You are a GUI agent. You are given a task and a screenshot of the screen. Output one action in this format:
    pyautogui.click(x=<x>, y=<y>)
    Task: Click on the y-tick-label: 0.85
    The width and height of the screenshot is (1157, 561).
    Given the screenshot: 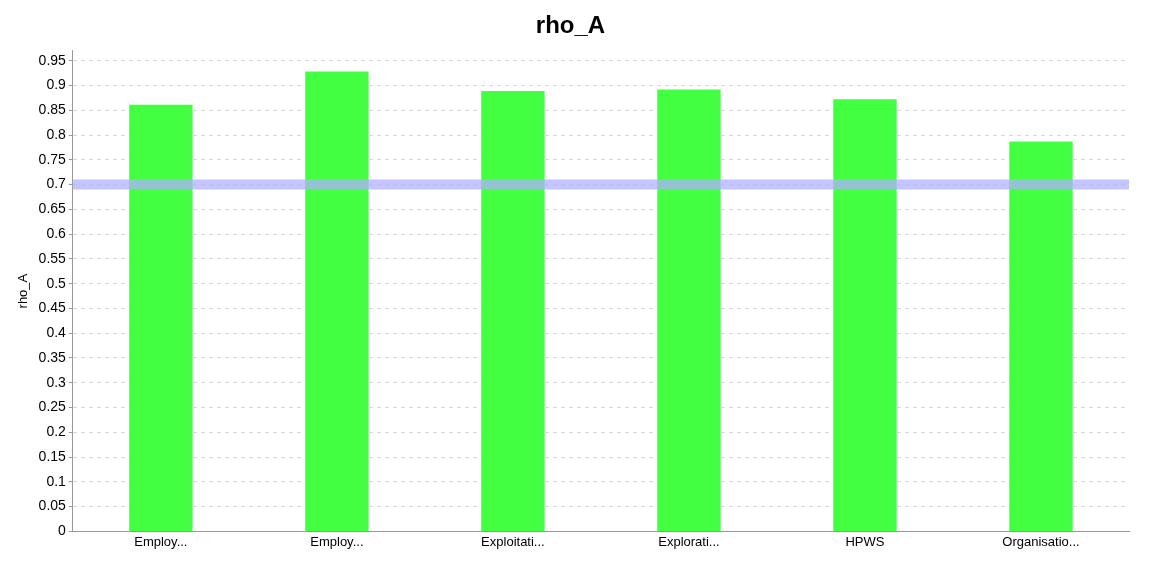 What is the action you would take?
    pyautogui.click(x=52, y=109)
    